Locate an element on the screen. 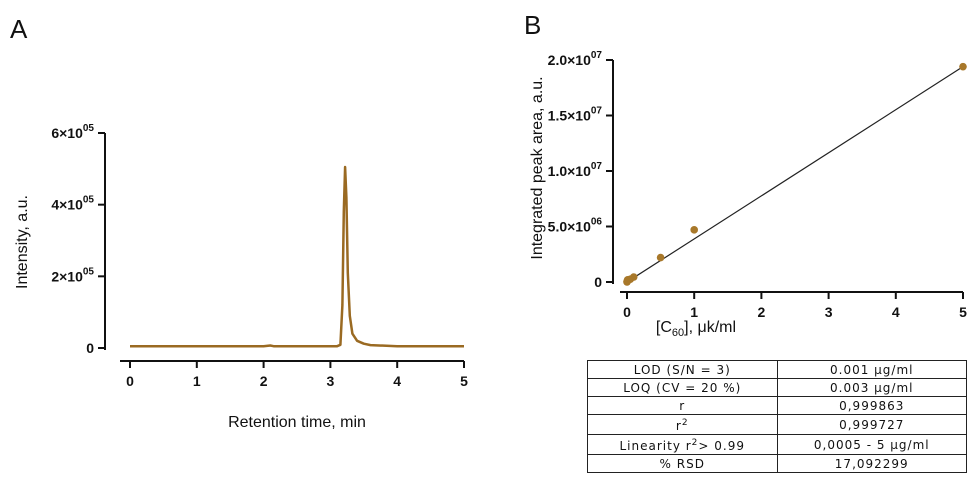  stats-row: % RSD 17,092299 is located at coordinates (777, 463).